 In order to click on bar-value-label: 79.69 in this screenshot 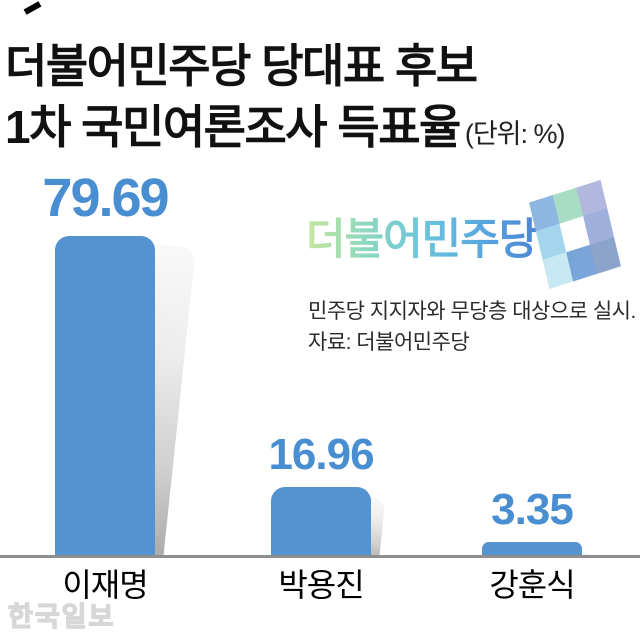, I will do `click(105, 198)`.